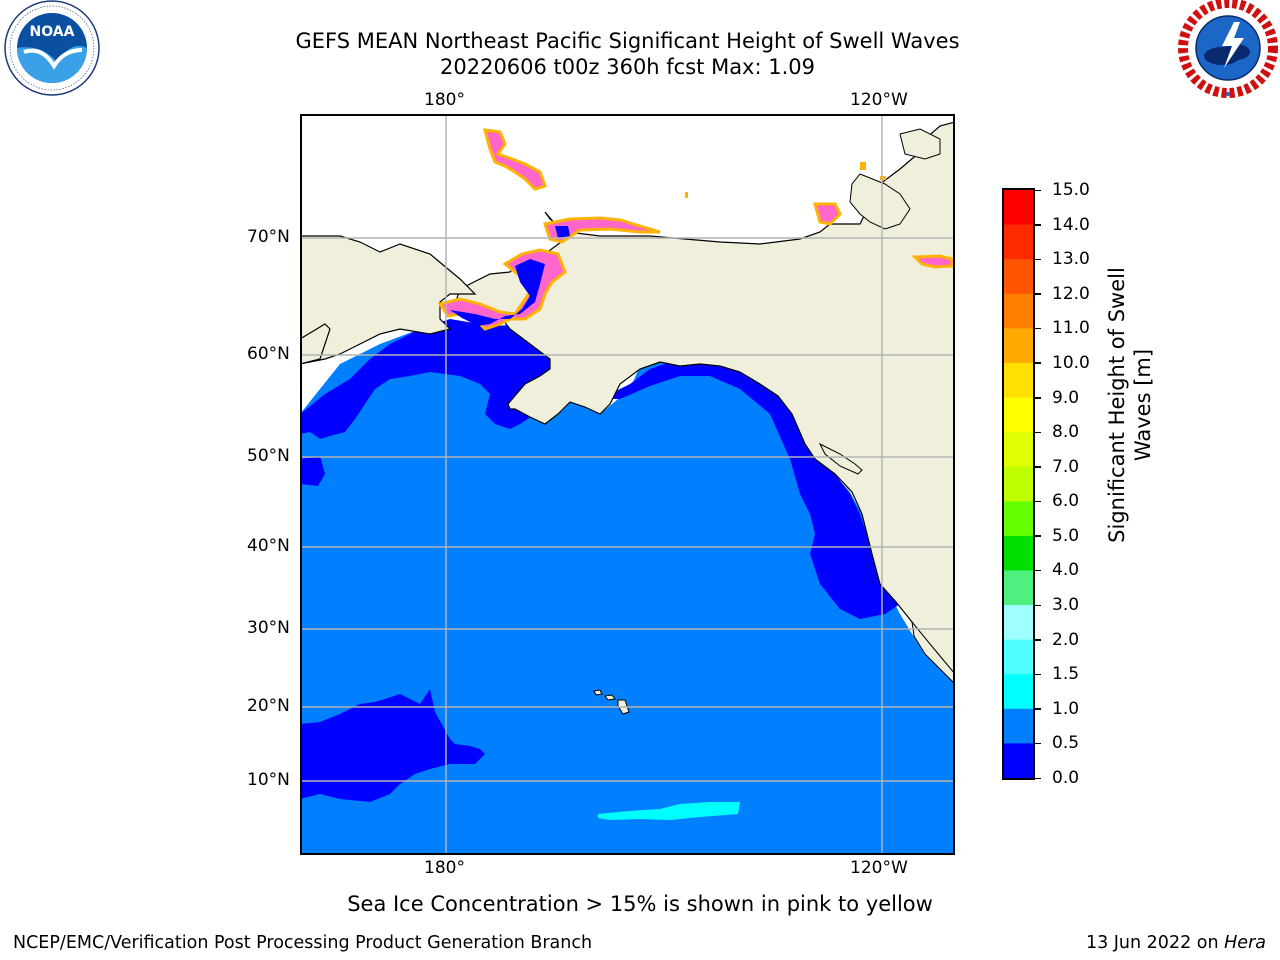 The height and width of the screenshot is (960, 1280). I want to click on colorbar-tick-label: 11.0, so click(1071, 328).